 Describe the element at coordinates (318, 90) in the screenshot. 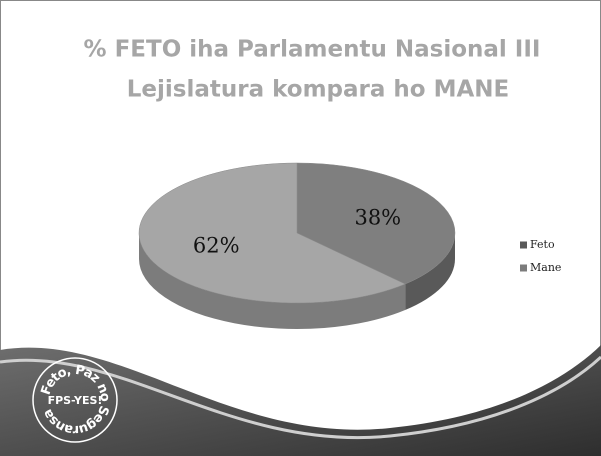

I see `chart-title: Lejislatura kompara ho MANE` at that location.